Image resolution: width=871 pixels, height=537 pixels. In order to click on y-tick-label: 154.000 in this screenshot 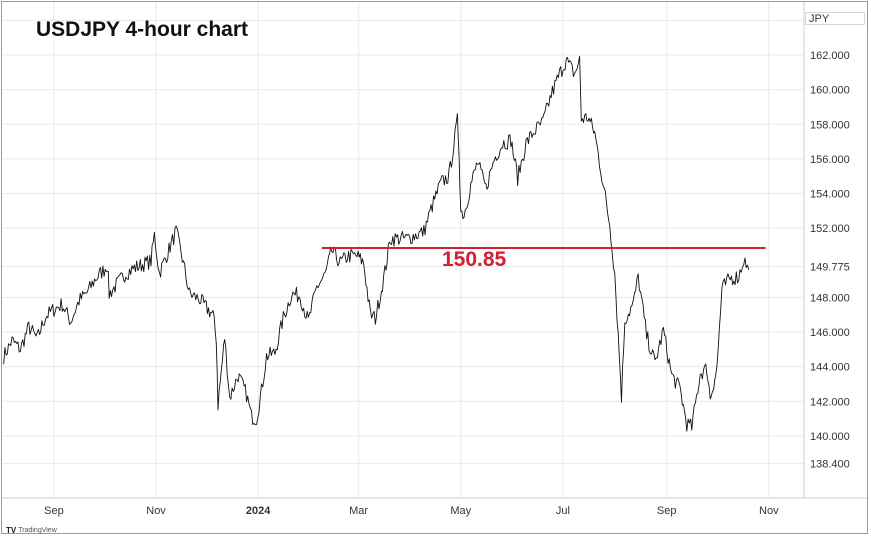, I will do `click(830, 195)`.